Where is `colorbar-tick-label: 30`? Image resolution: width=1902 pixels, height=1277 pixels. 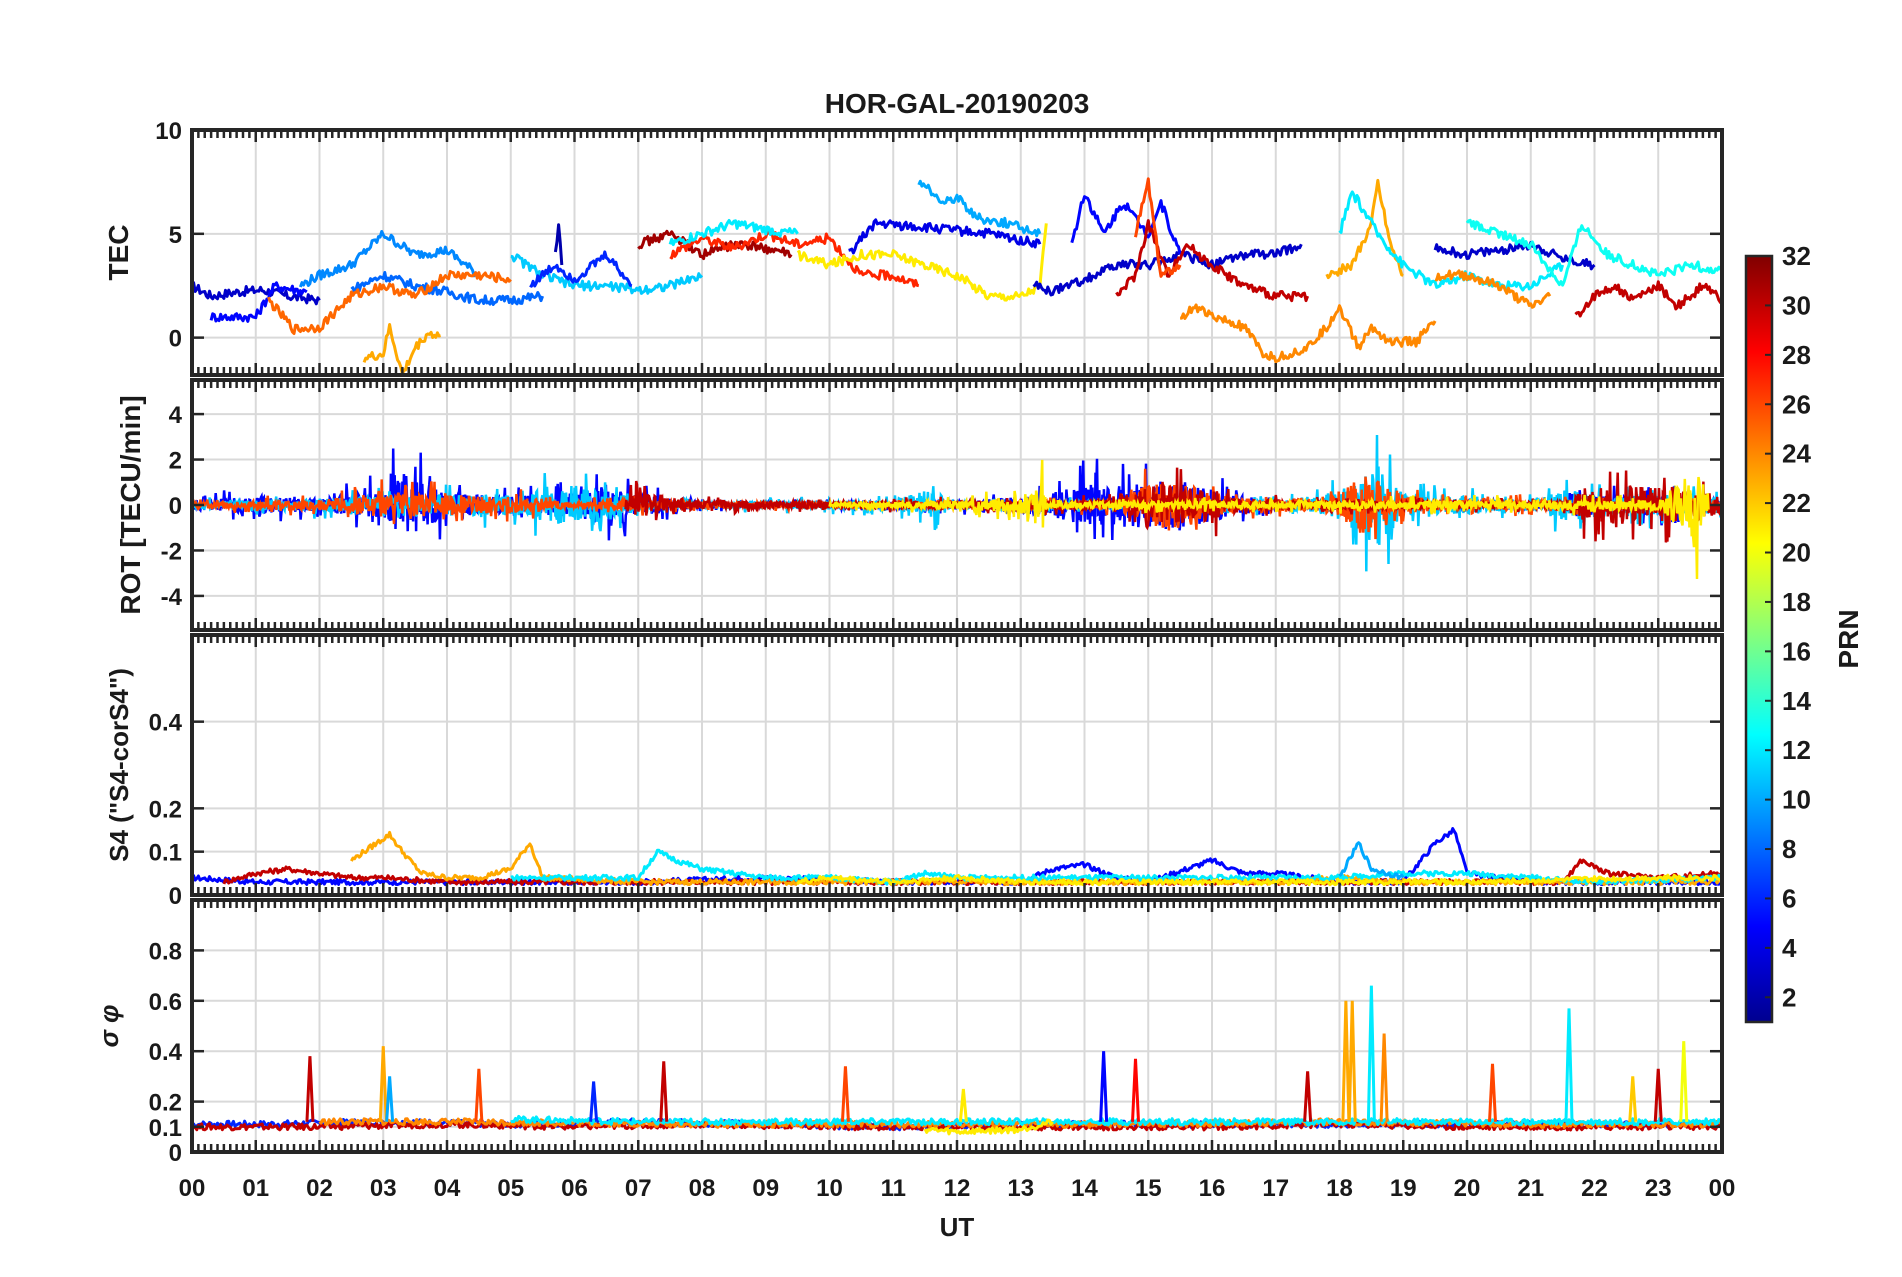
colorbar-tick-label: 30 is located at coordinates (1796, 305).